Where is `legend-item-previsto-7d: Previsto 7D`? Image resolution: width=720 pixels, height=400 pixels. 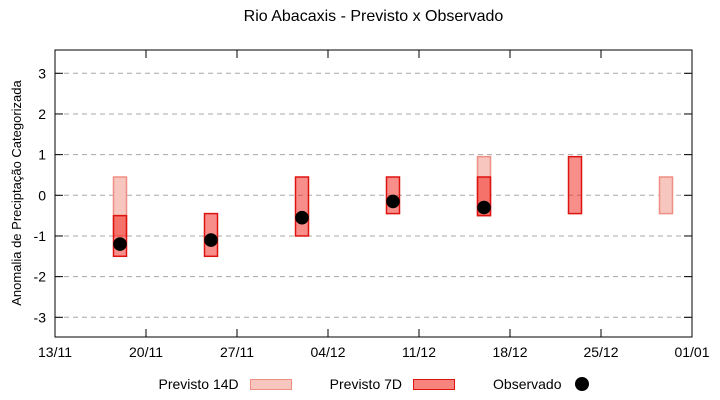
legend-item-previsto-7d: Previsto 7D is located at coordinates (392, 384).